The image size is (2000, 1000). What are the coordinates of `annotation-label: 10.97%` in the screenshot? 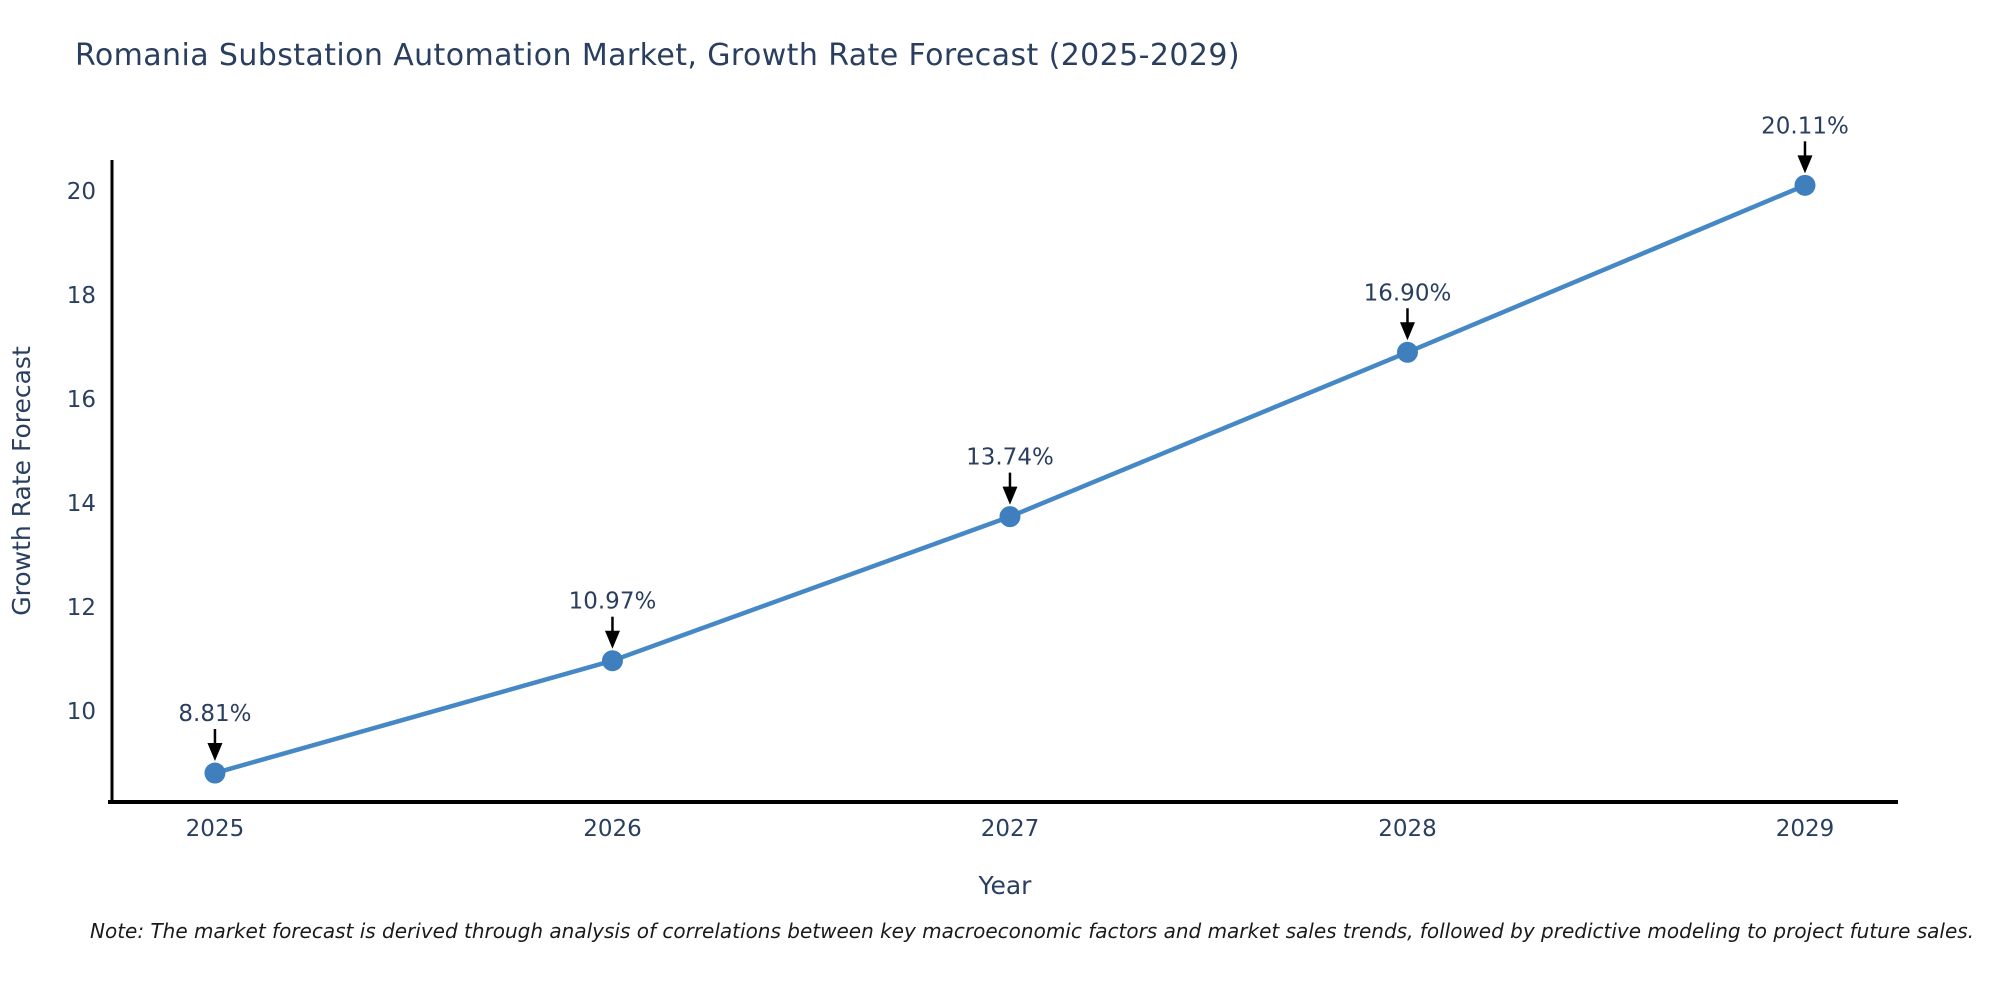 It's located at (613, 602).